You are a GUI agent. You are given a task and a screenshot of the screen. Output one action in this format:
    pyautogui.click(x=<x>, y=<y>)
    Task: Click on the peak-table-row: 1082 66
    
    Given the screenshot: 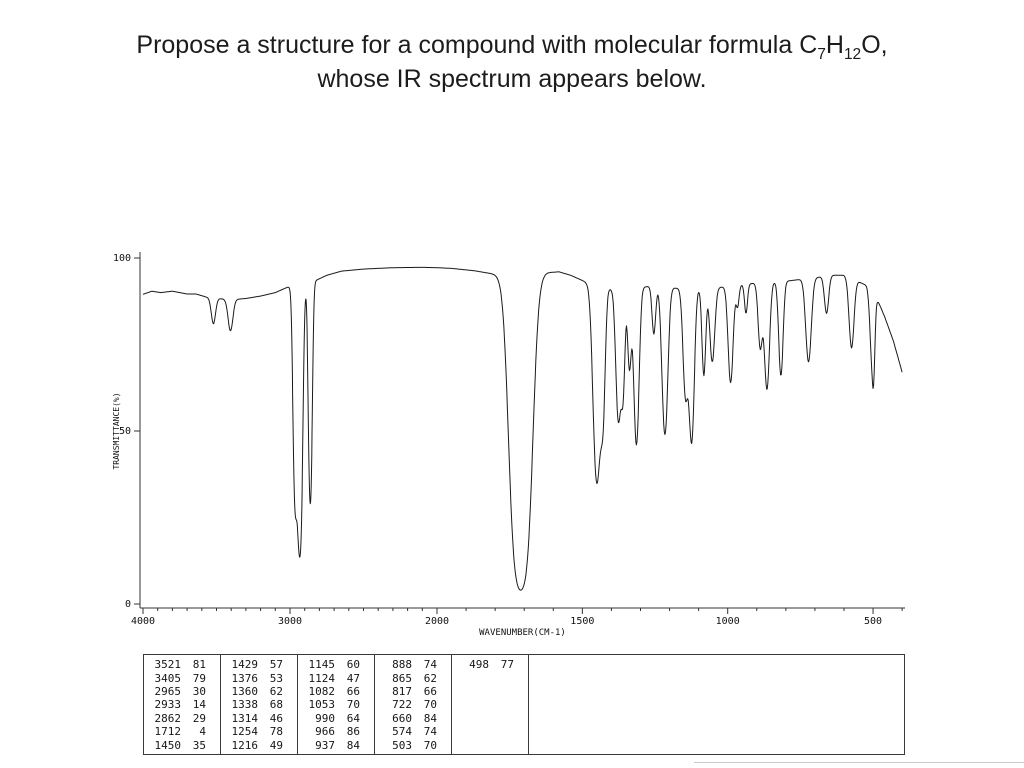 What is the action you would take?
    pyautogui.click(x=340, y=691)
    